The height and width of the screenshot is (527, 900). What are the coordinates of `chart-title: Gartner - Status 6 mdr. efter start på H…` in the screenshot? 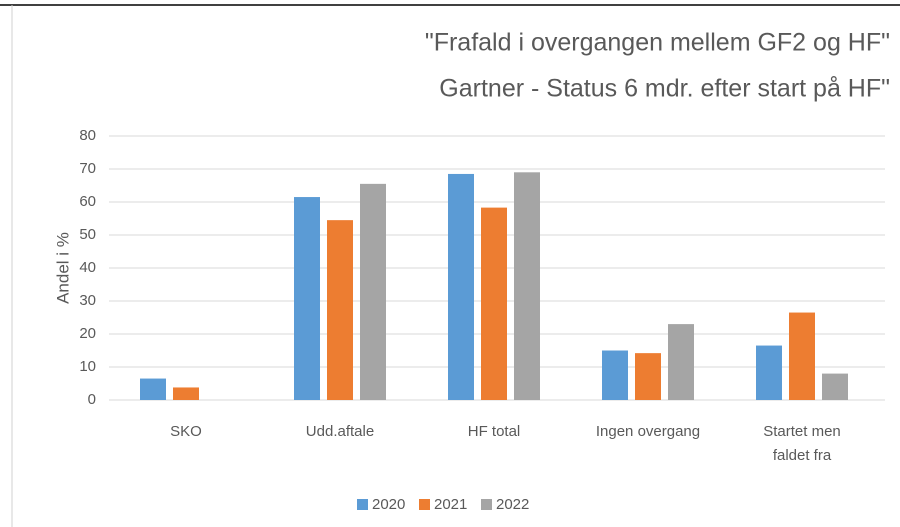 It's located at (664, 89).